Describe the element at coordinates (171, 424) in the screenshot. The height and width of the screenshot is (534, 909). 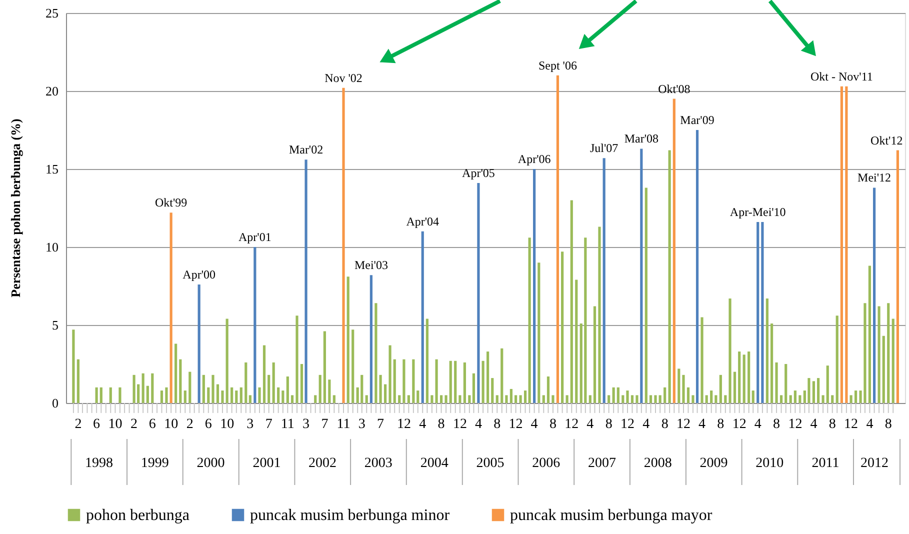
I see `x-tick-label: 10` at that location.